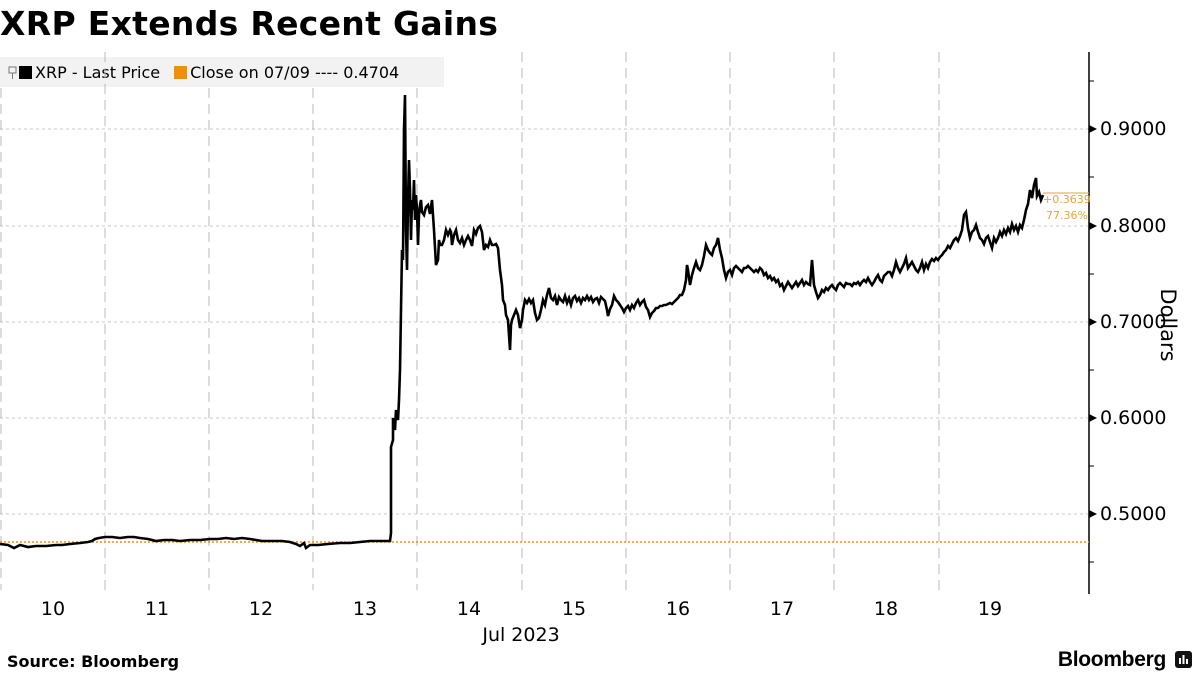 The image size is (1200, 675). I want to click on y-axis-title: Dollars, so click(1168, 325).